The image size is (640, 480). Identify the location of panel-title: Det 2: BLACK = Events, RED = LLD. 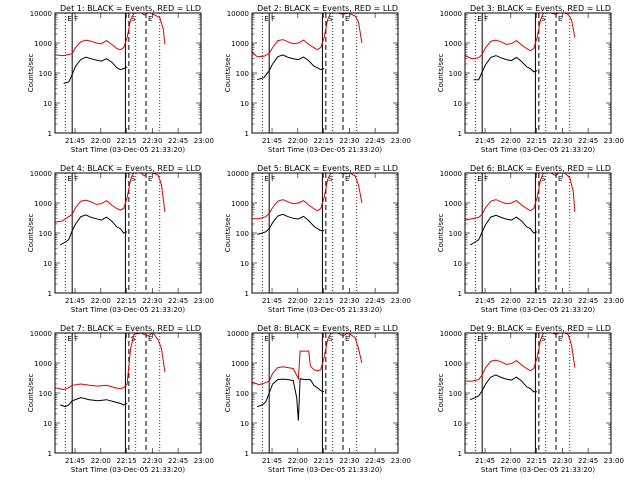
(327, 8).